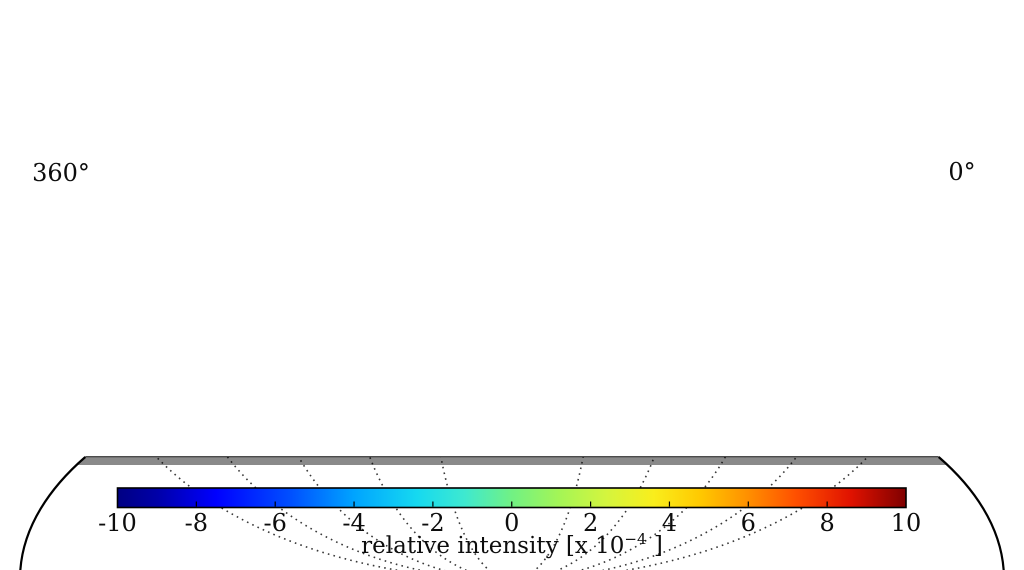  What do you see at coordinates (590, 523) in the screenshot?
I see `colorbar-tick-label: 2` at bounding box center [590, 523].